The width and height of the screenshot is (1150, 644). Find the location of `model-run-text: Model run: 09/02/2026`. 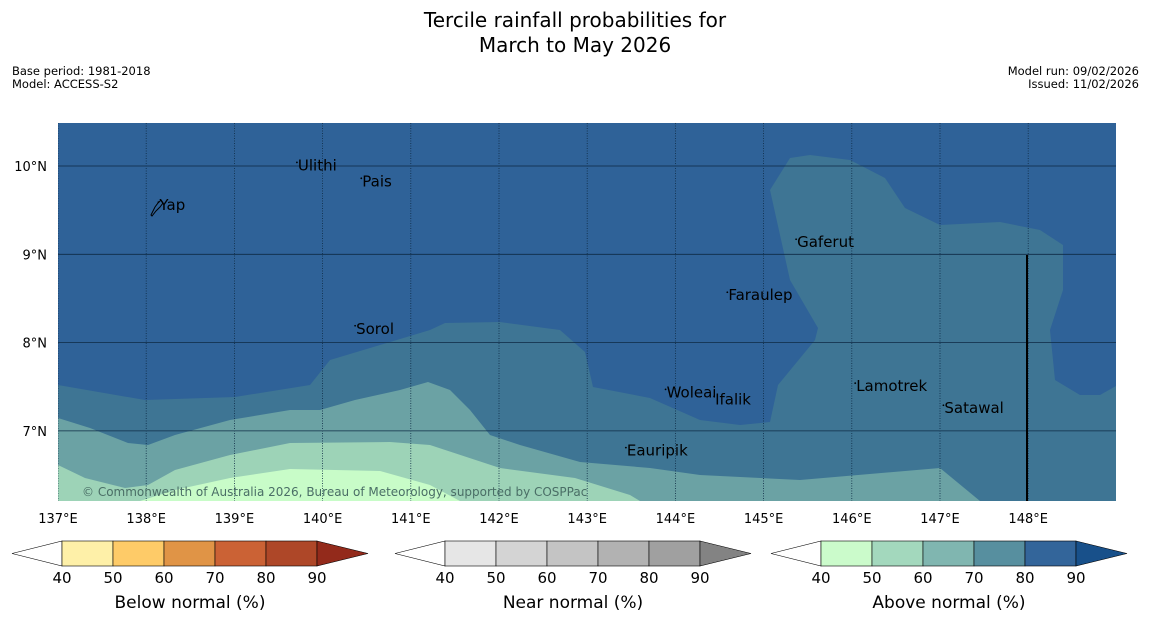

model-run-text: Model run: 09/02/2026 is located at coordinates (1073, 71).